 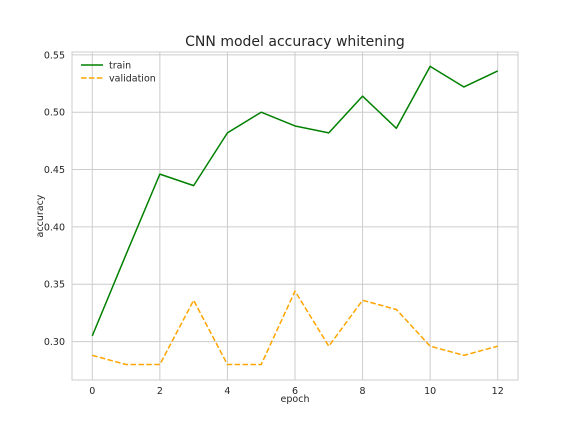 What do you see at coordinates (227, 391) in the screenshot?
I see `x-tick-label: 4` at bounding box center [227, 391].